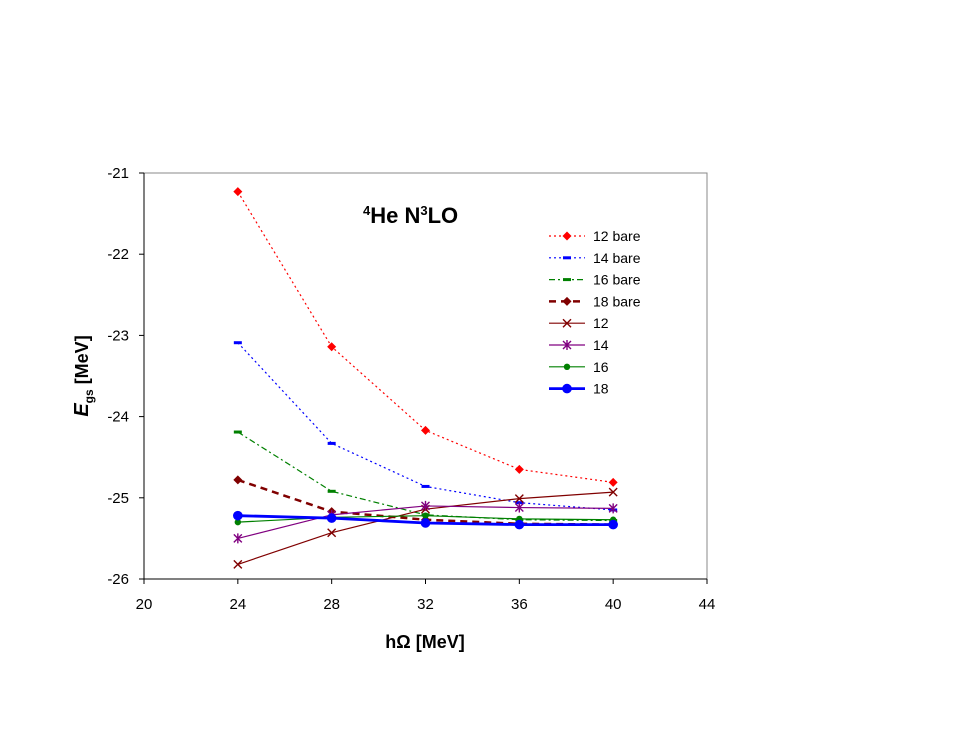 The width and height of the screenshot is (969, 743). What do you see at coordinates (617, 258) in the screenshot?
I see `legend-label: 14 bare` at bounding box center [617, 258].